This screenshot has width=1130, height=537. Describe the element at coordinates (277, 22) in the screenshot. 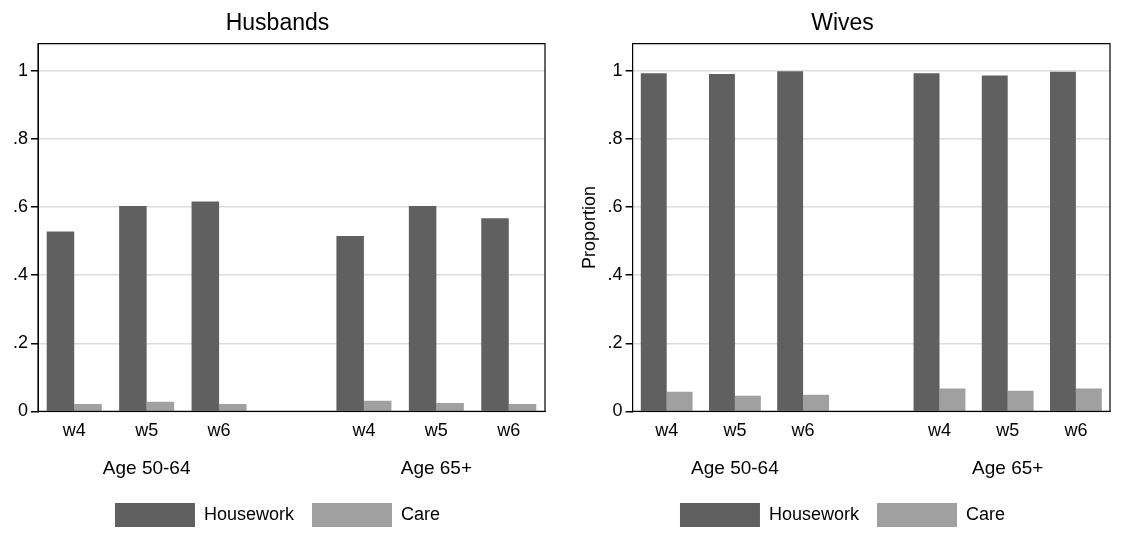

I see `chart-title: Husbands` at that location.